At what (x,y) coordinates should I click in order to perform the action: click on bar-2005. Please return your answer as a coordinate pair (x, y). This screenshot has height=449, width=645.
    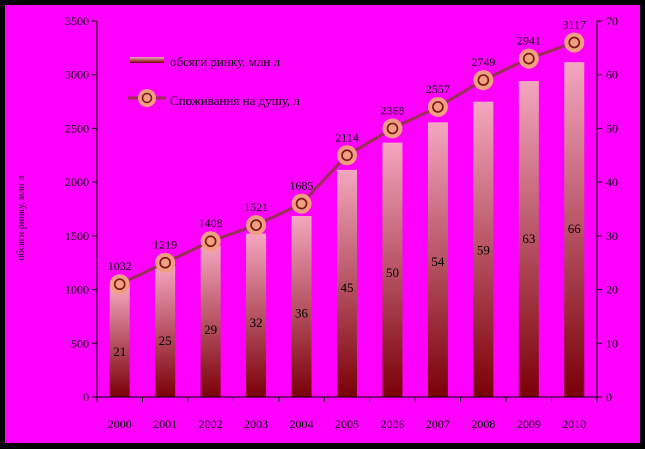
    Looking at the image, I should click on (347, 283).